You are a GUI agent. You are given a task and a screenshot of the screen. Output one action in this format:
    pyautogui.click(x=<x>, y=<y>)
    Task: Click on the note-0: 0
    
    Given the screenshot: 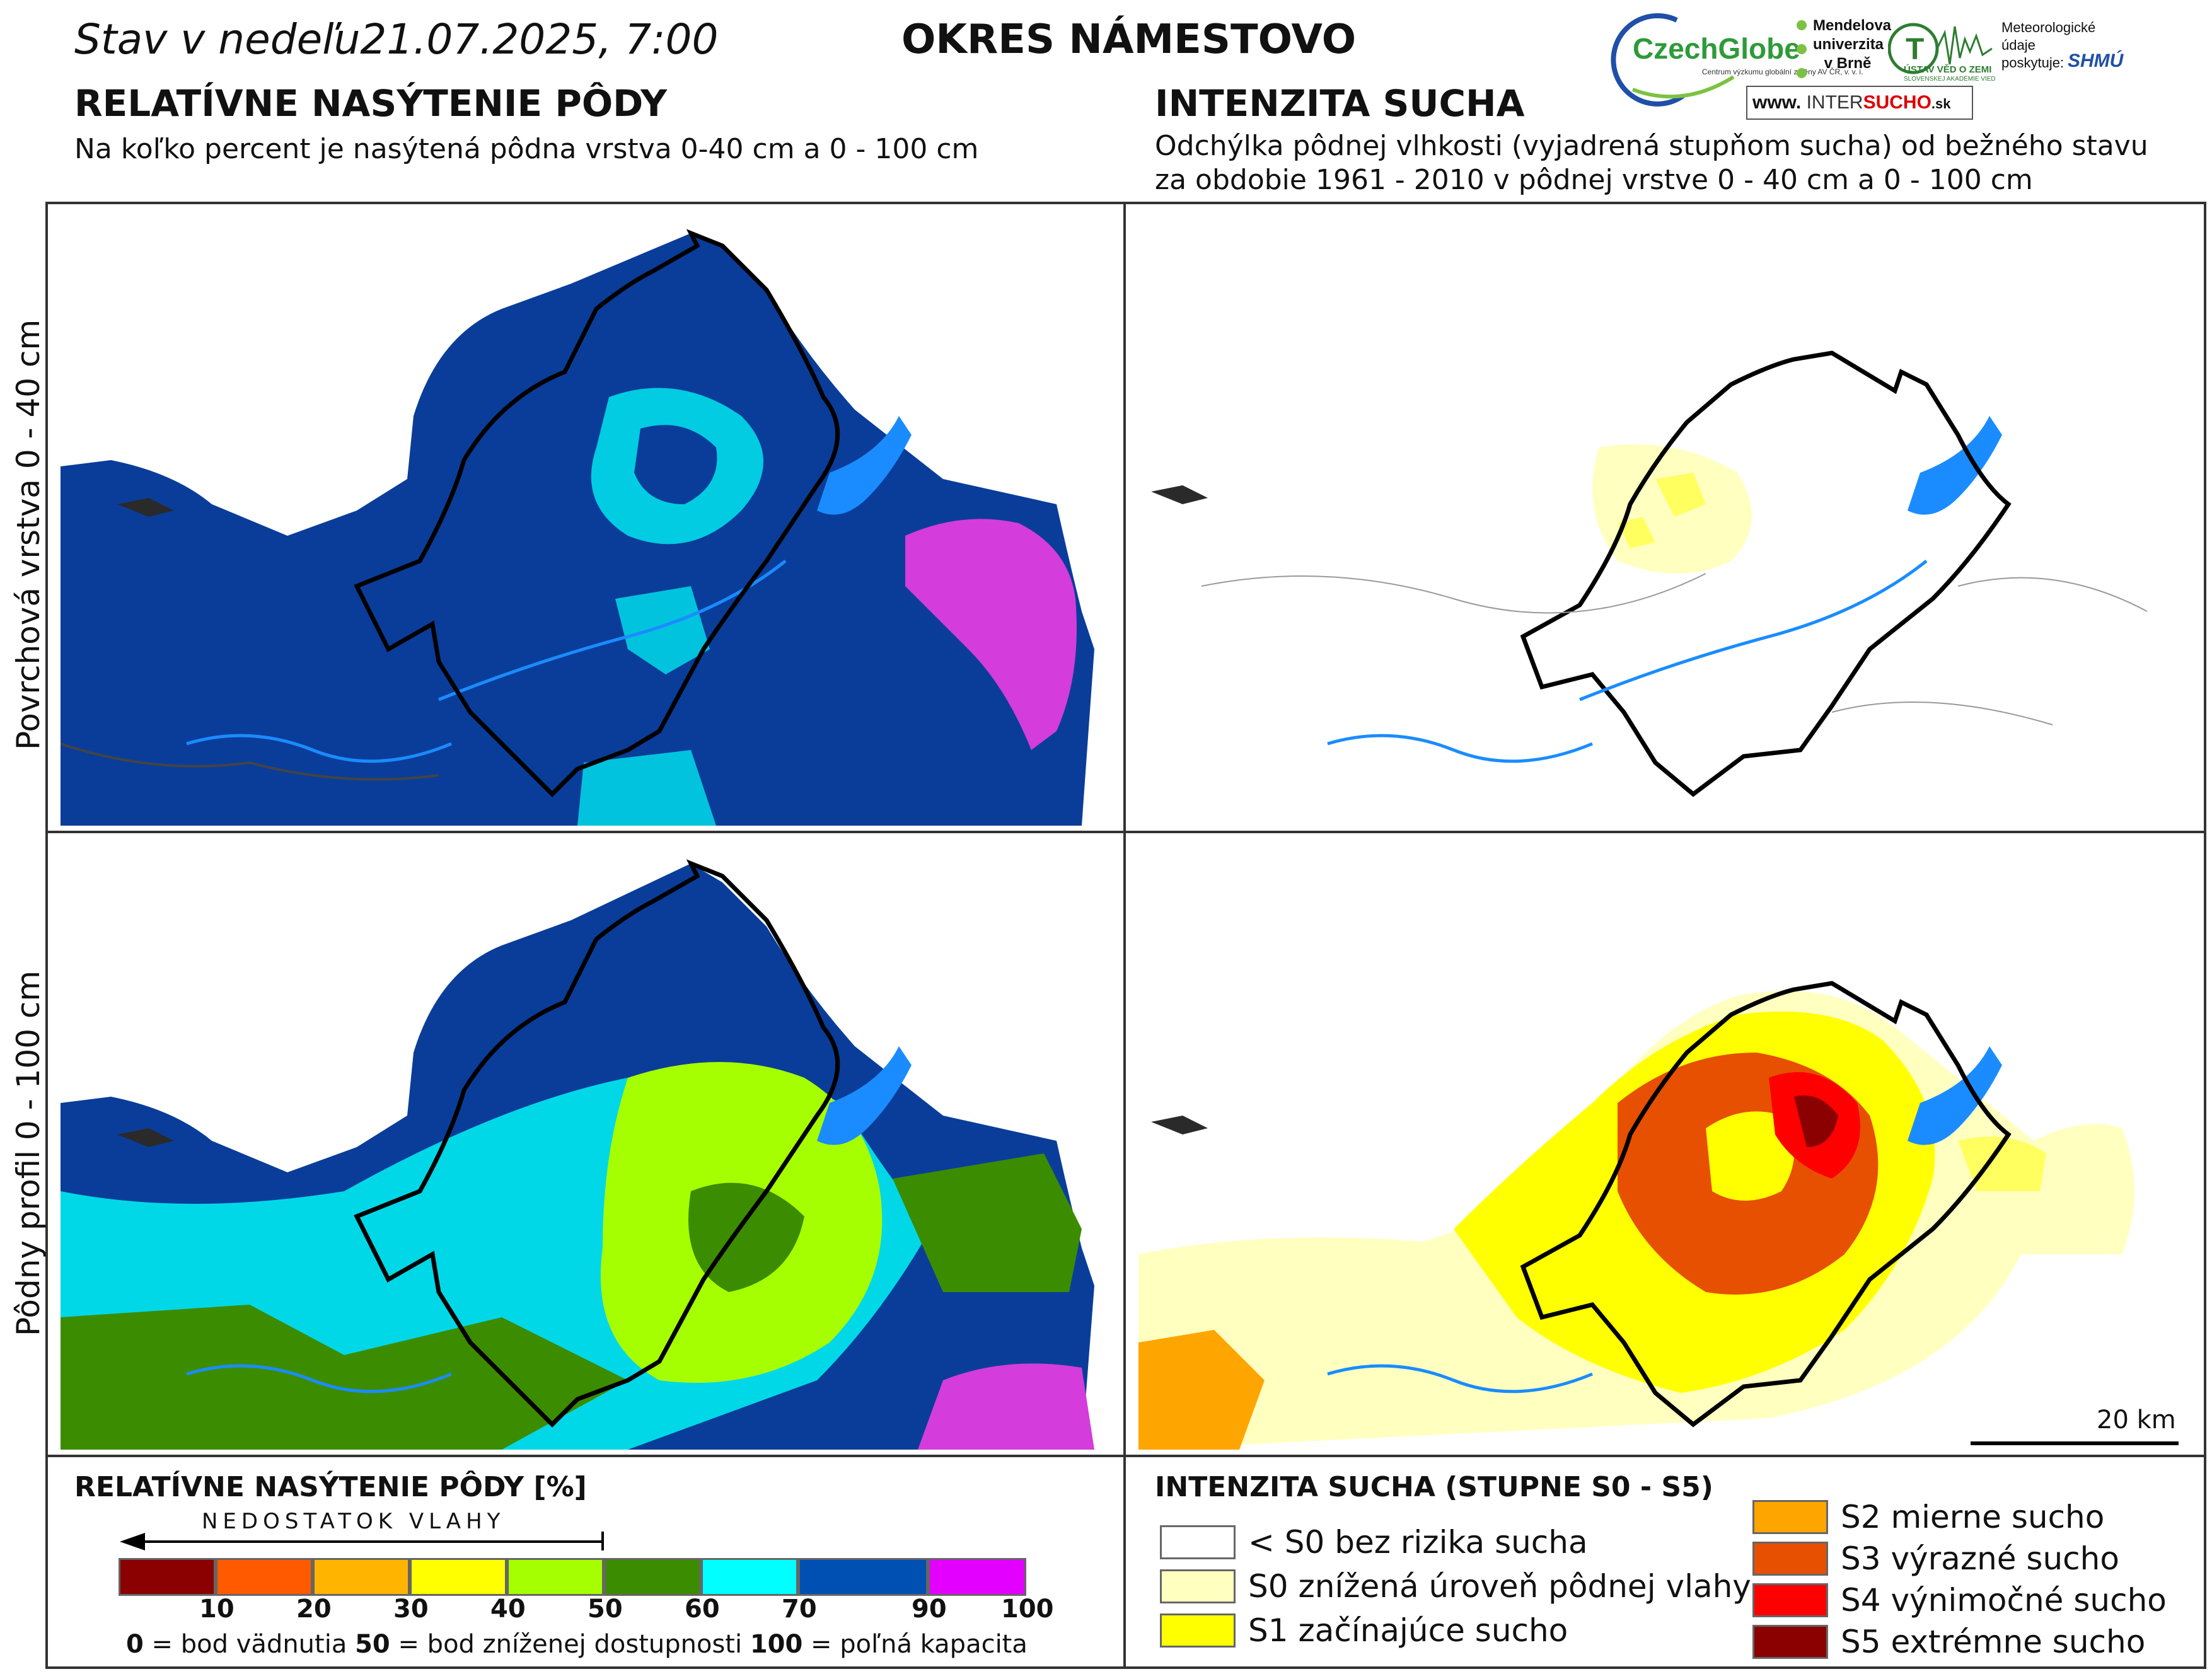 What is the action you would take?
    pyautogui.click(x=135, y=1644)
    